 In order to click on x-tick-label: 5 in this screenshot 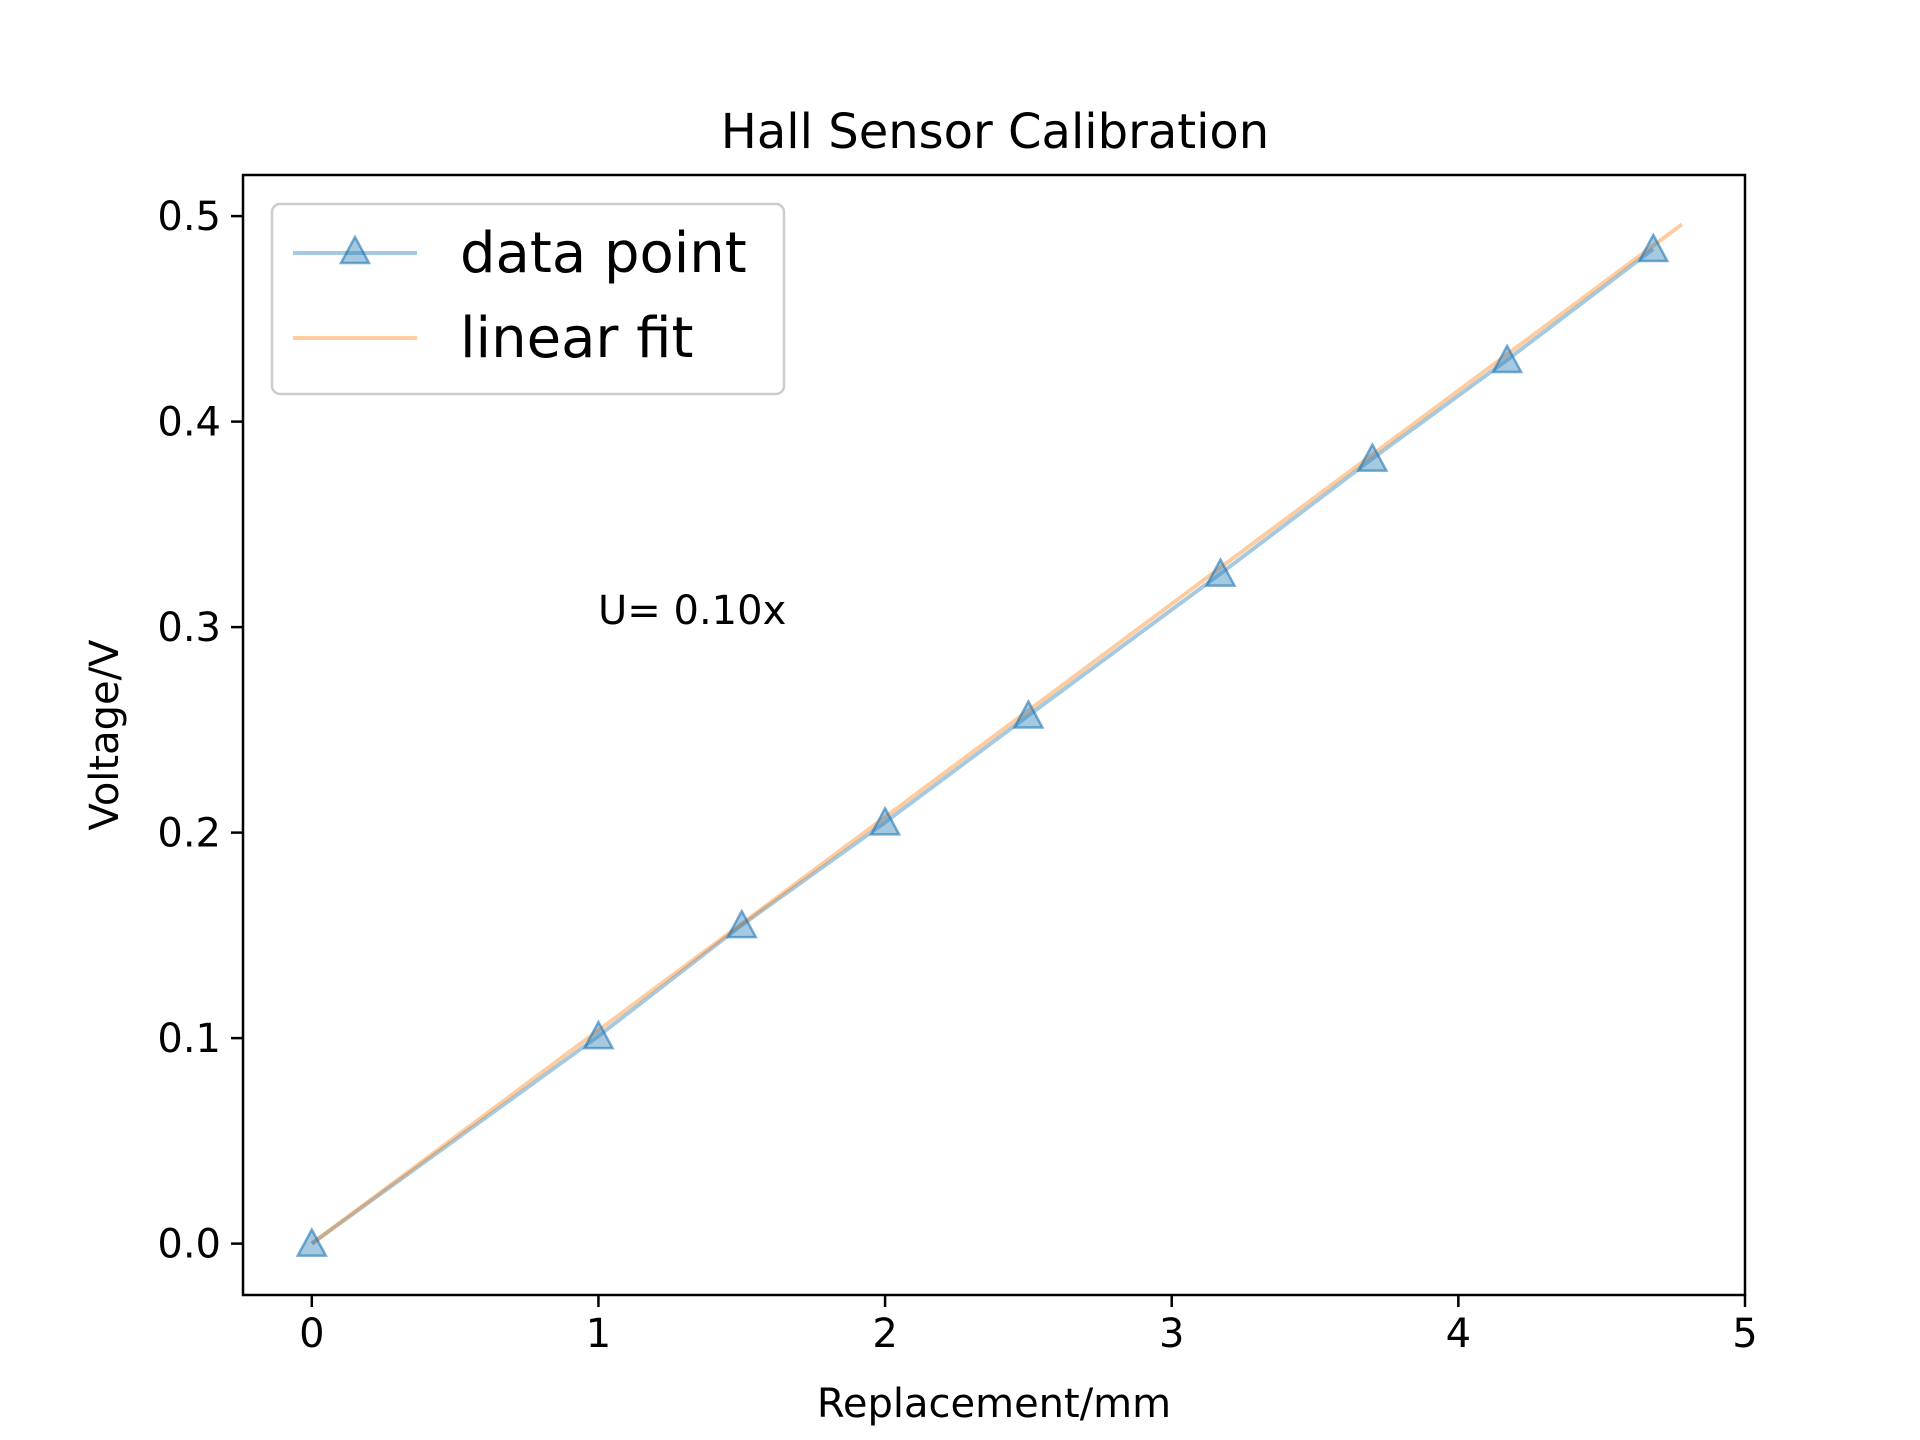, I will do `click(1744, 1334)`.